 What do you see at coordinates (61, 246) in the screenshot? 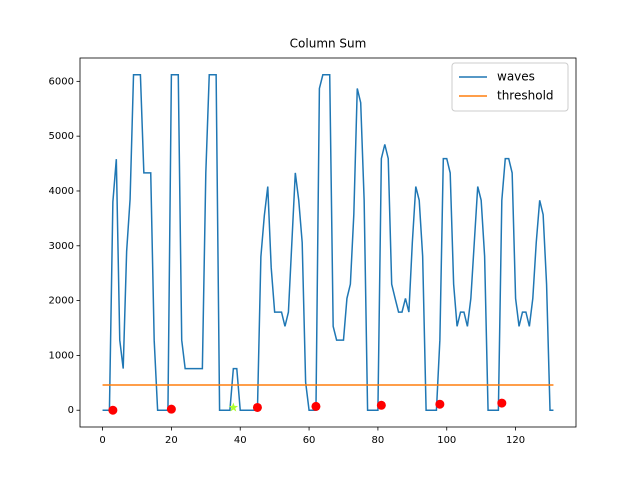
I see `y-tick-label: 3000` at bounding box center [61, 246].